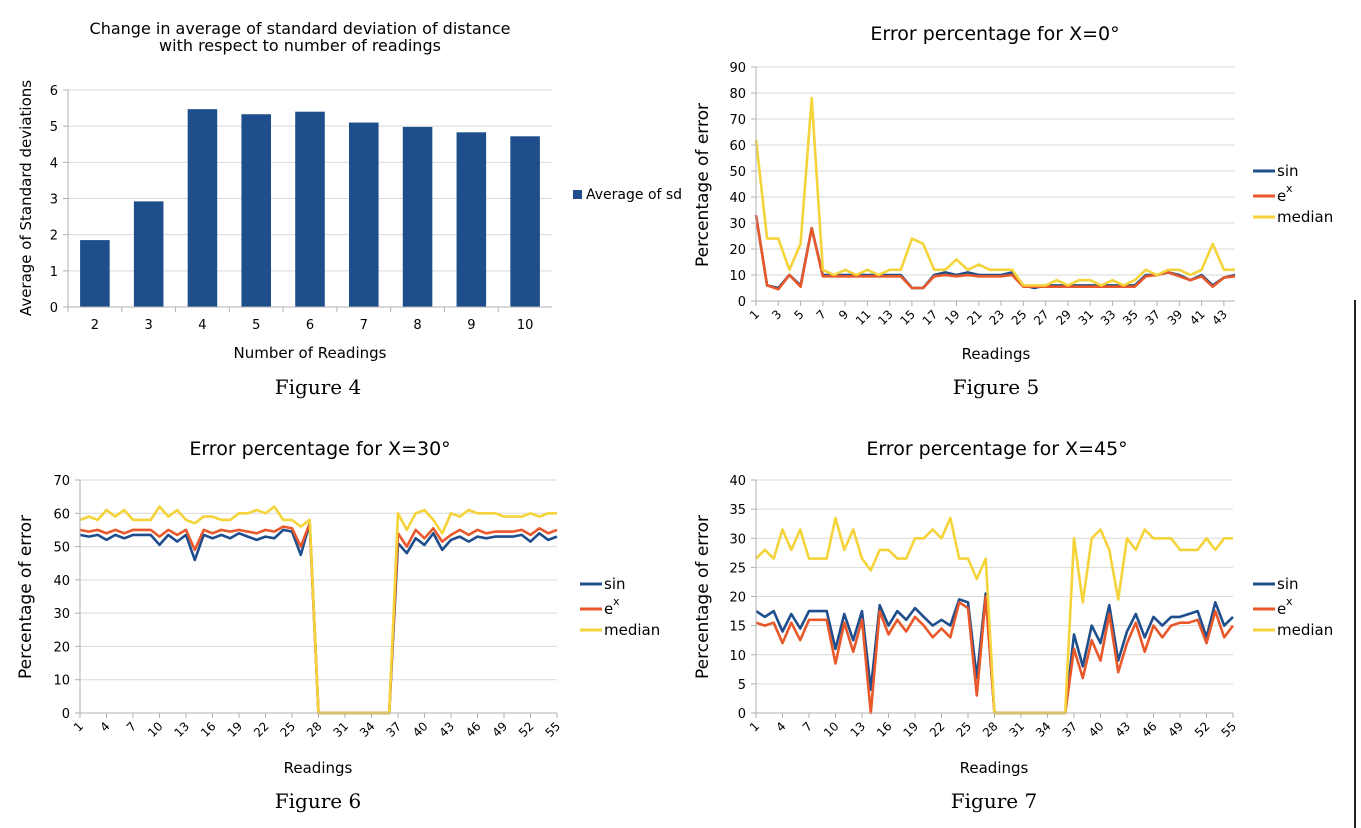  I want to click on x-tick-label: 46, so click(473, 729).